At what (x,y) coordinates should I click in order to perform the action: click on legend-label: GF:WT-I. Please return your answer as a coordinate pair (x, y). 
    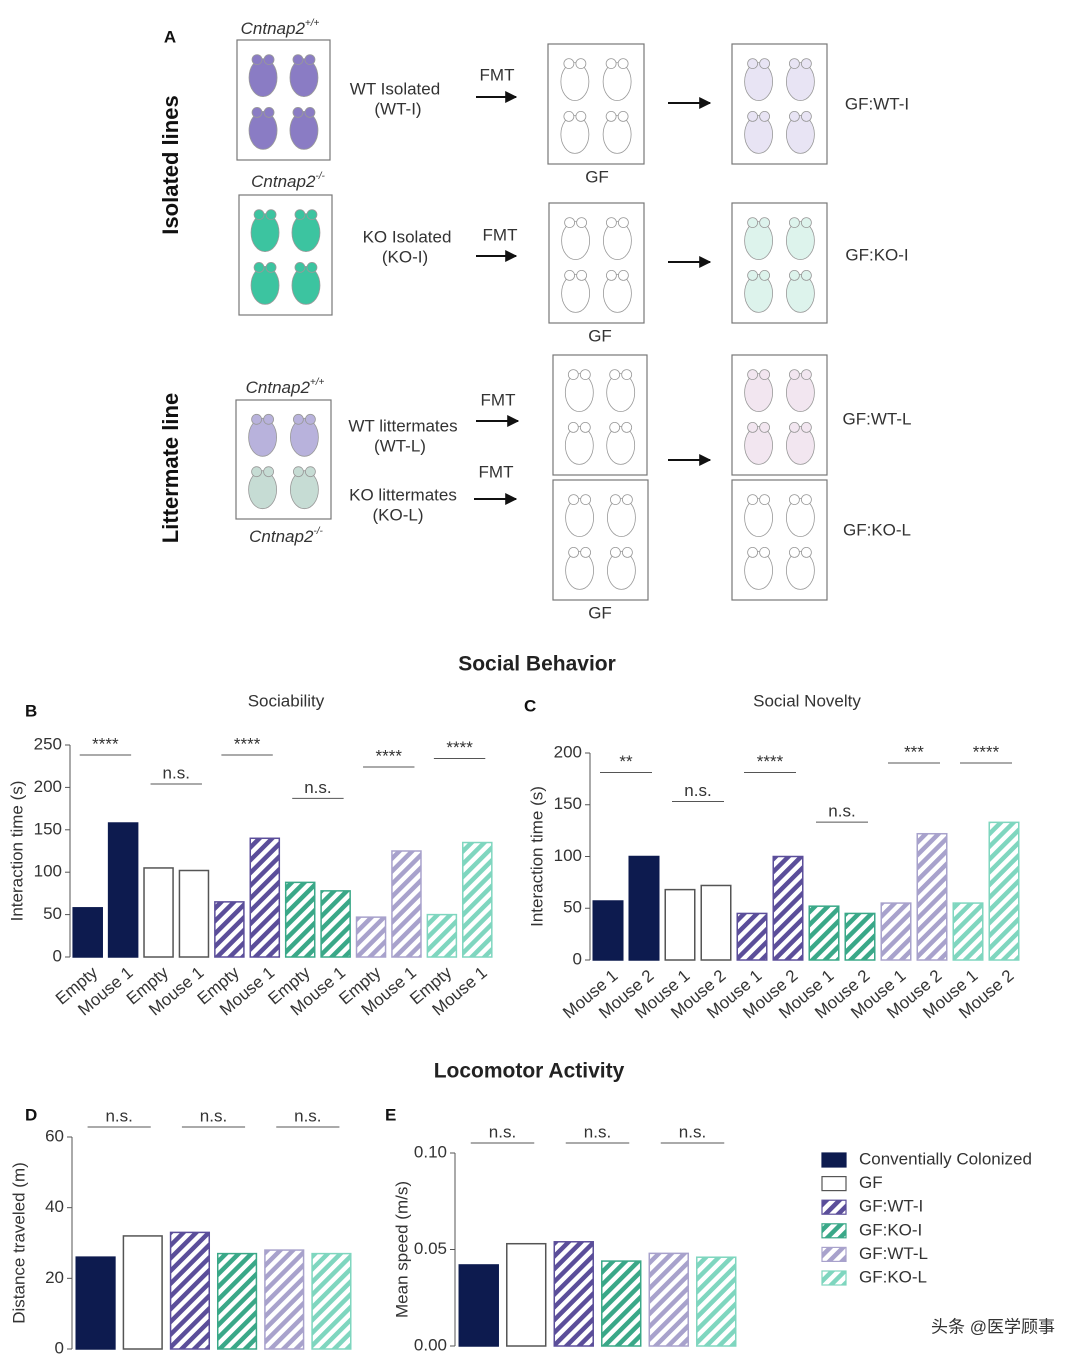
    Looking at the image, I should click on (891, 1206).